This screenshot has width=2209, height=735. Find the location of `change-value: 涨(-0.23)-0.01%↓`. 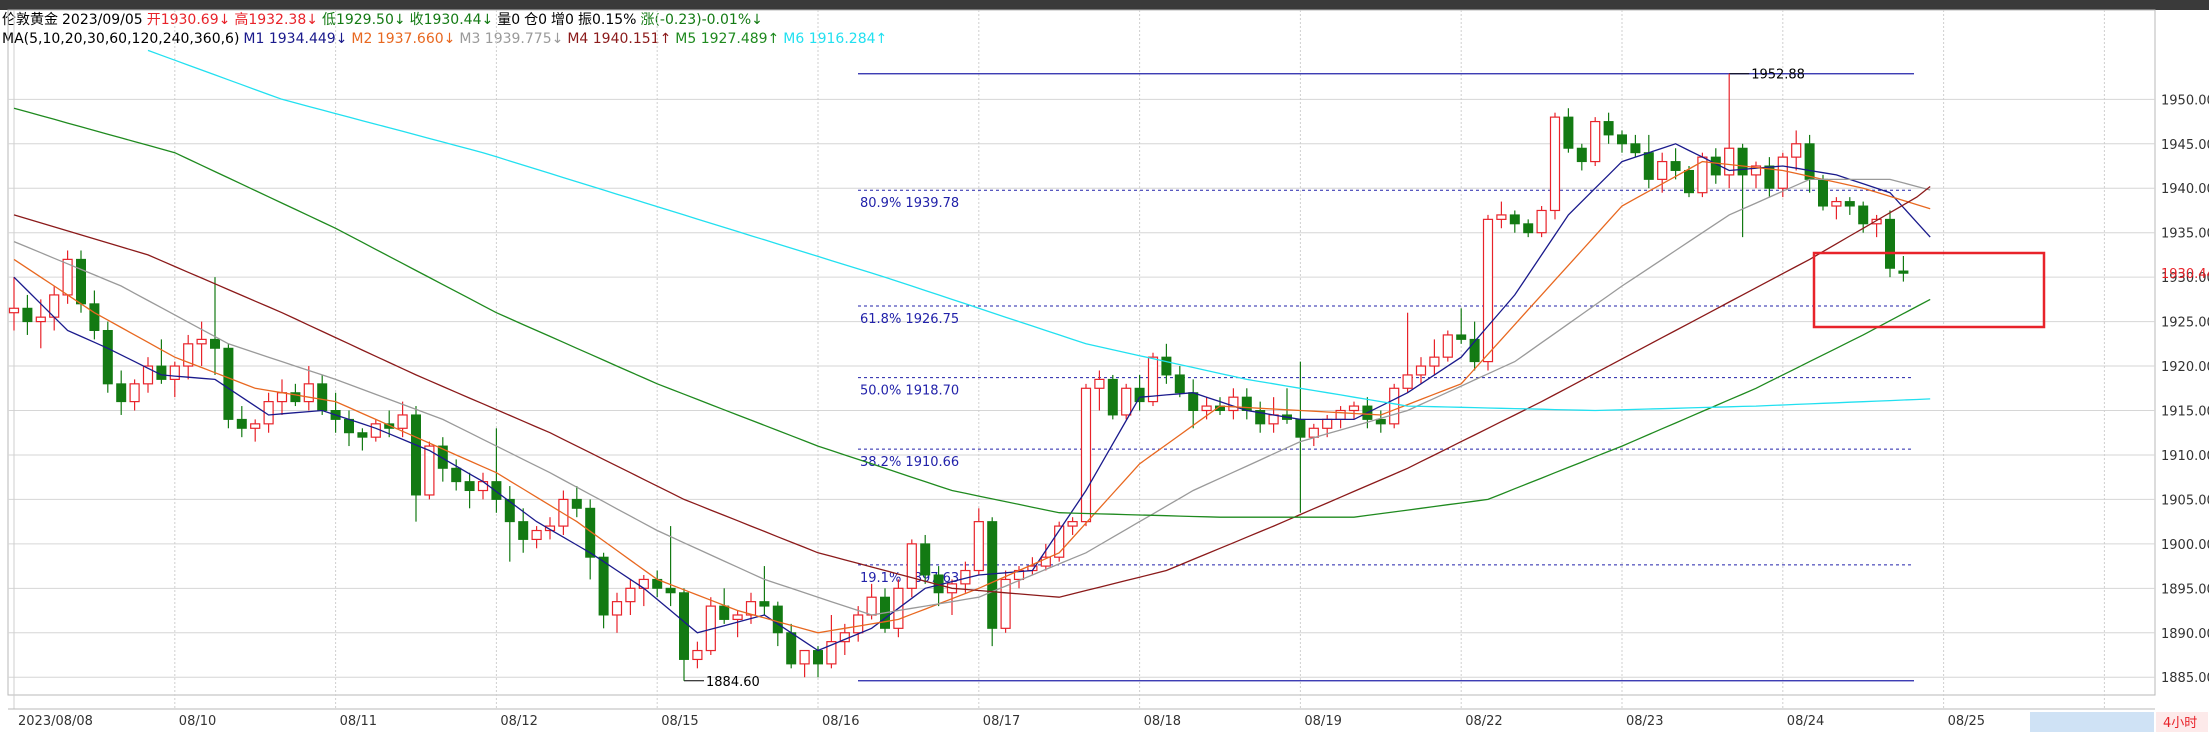

change-value: 涨(-0.23)-0.01%↓ is located at coordinates (701, 20).